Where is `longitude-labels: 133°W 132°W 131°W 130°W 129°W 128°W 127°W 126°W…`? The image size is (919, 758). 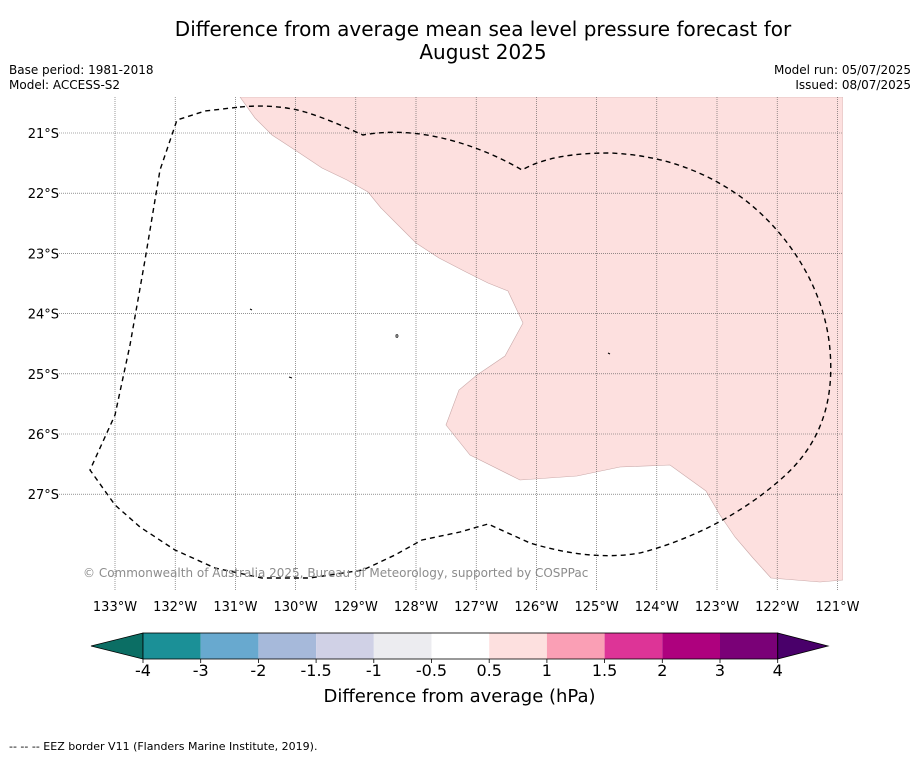
longitude-labels: 133°W 132°W 131°W 130°W 129°W 128°W 127°W 126°W… is located at coordinates (476, 607).